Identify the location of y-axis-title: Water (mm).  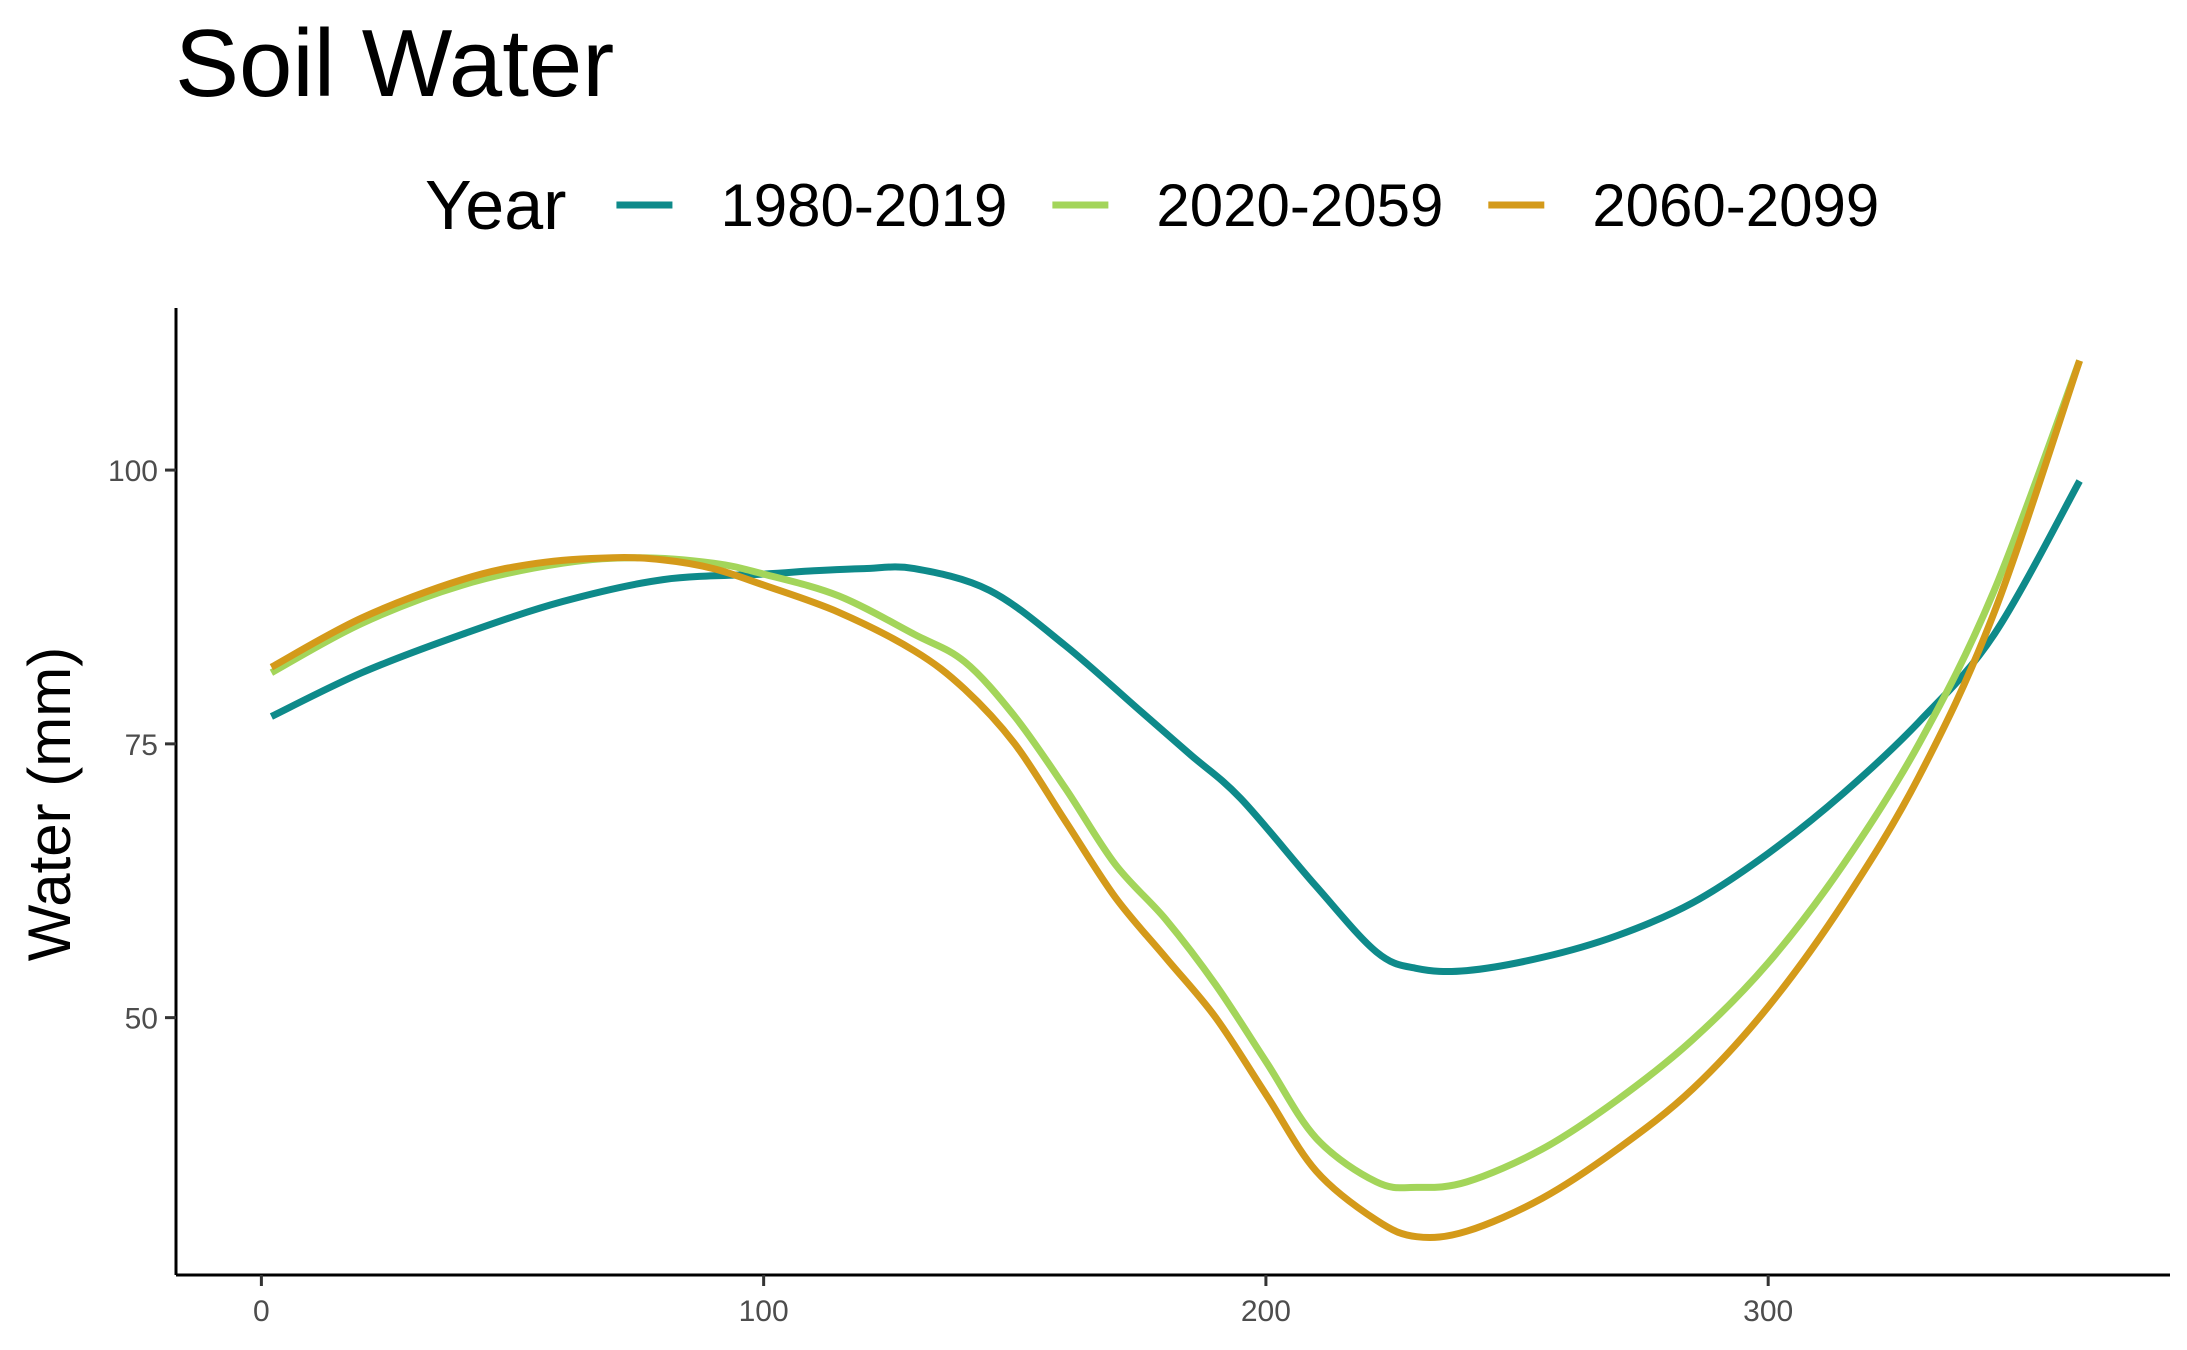
(49, 804).